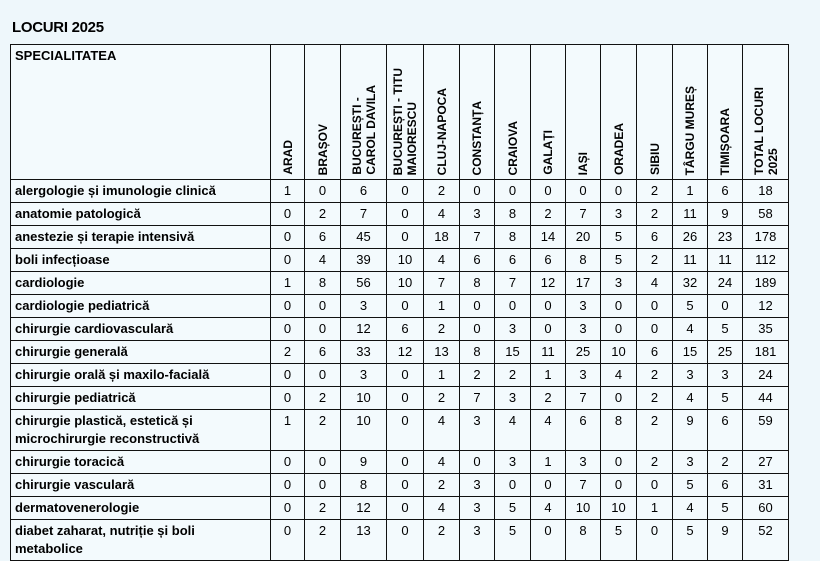 The width and height of the screenshot is (820, 561). What do you see at coordinates (399, 508) in the screenshot?
I see `table-row: dermatovenerologie 0 2 12 0 4 3 5 4 10 10 1 4 5 60` at bounding box center [399, 508].